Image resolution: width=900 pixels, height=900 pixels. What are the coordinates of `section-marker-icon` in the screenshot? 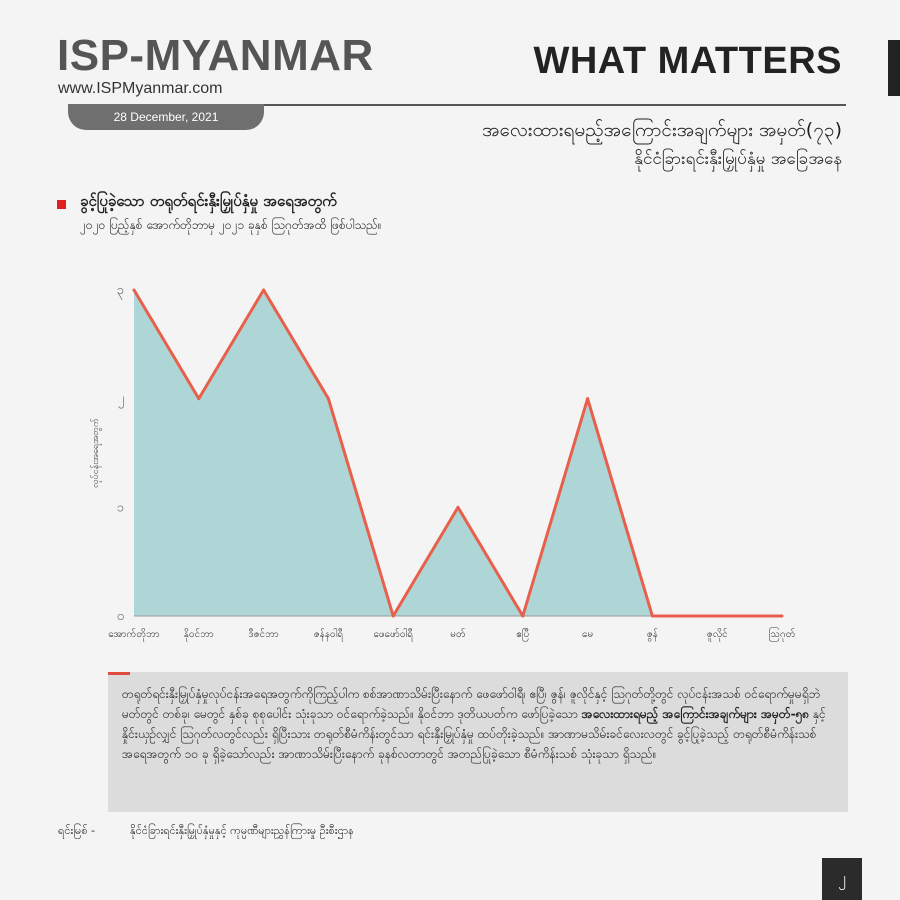 It's located at (61, 204).